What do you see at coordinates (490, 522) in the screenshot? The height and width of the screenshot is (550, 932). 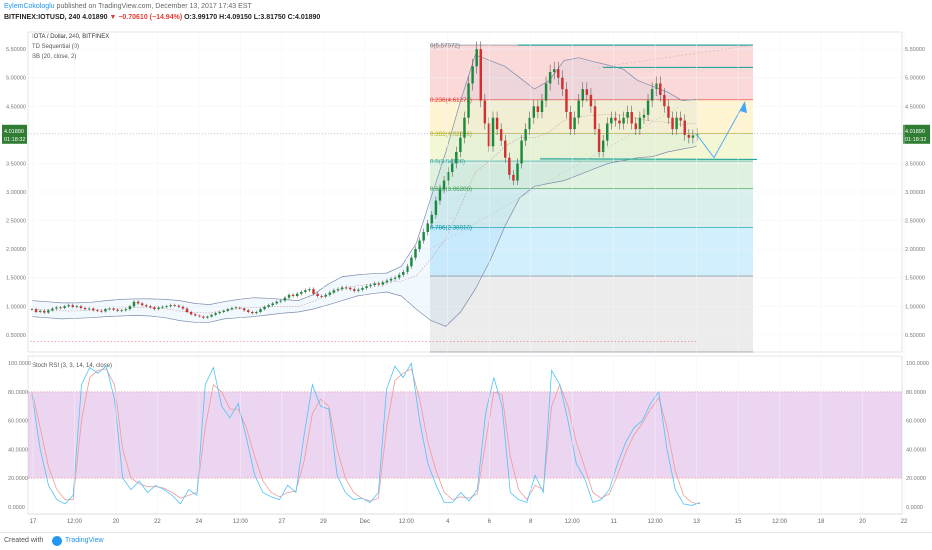 I see `time-tick-label: 6` at bounding box center [490, 522].